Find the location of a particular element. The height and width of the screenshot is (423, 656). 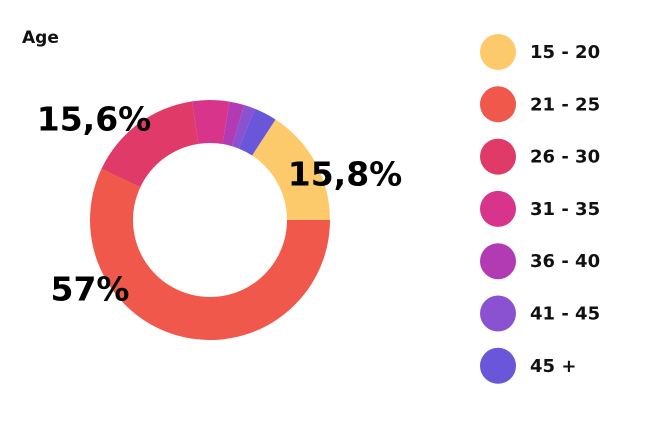

chart-title: Age is located at coordinates (40, 38).